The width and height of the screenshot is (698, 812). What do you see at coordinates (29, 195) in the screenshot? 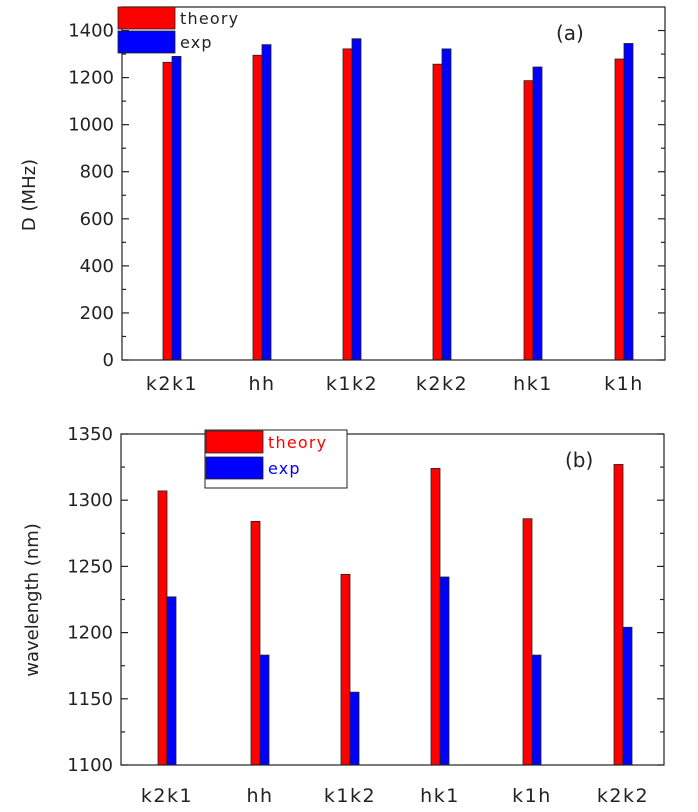
I see `y-axis-title-a: D (MHz)` at bounding box center [29, 195].